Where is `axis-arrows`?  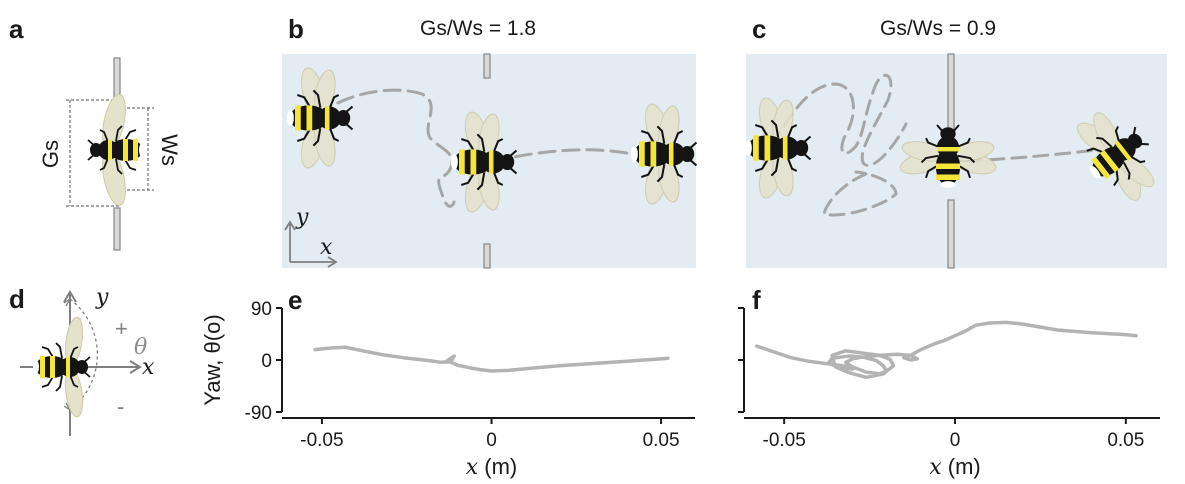 axis-arrows is located at coordinates (311, 244).